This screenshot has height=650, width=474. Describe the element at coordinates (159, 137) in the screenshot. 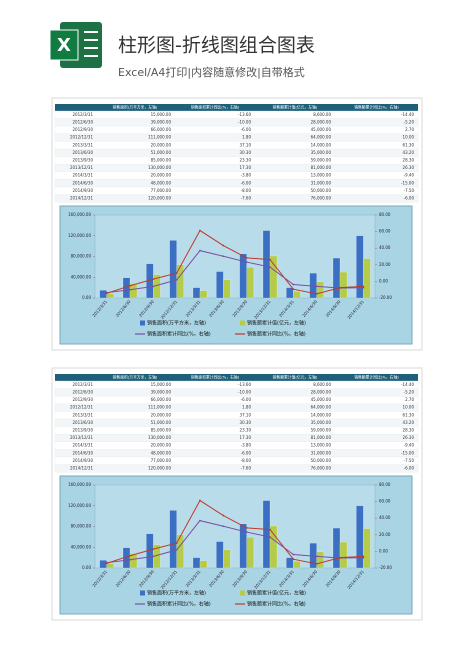

I see `table-cell: 111,000.00` at that location.